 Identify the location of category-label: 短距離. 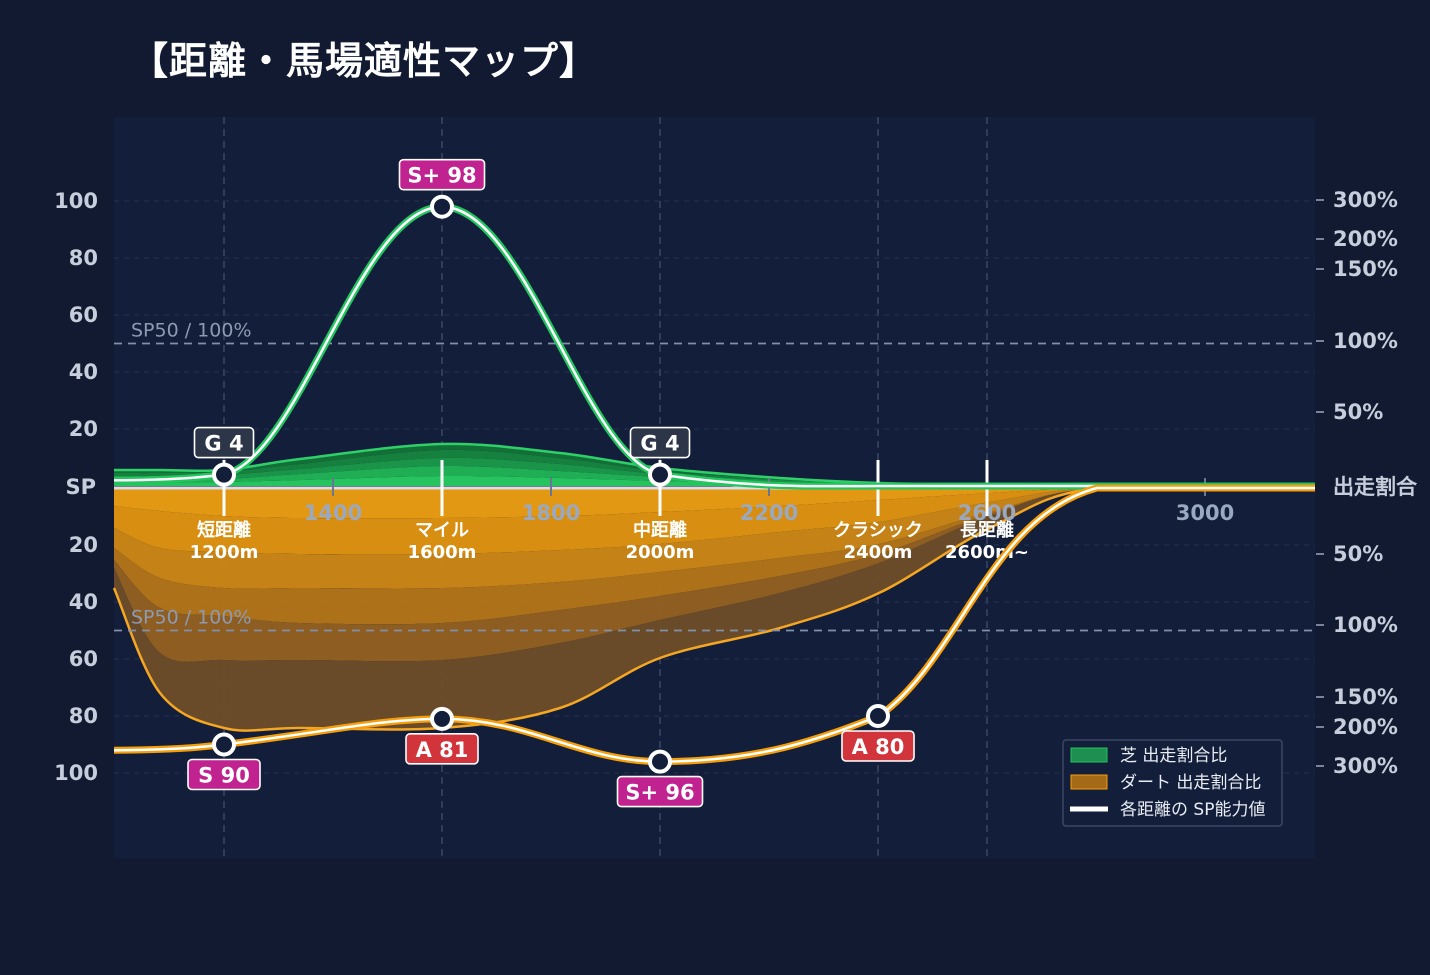
(224, 530).